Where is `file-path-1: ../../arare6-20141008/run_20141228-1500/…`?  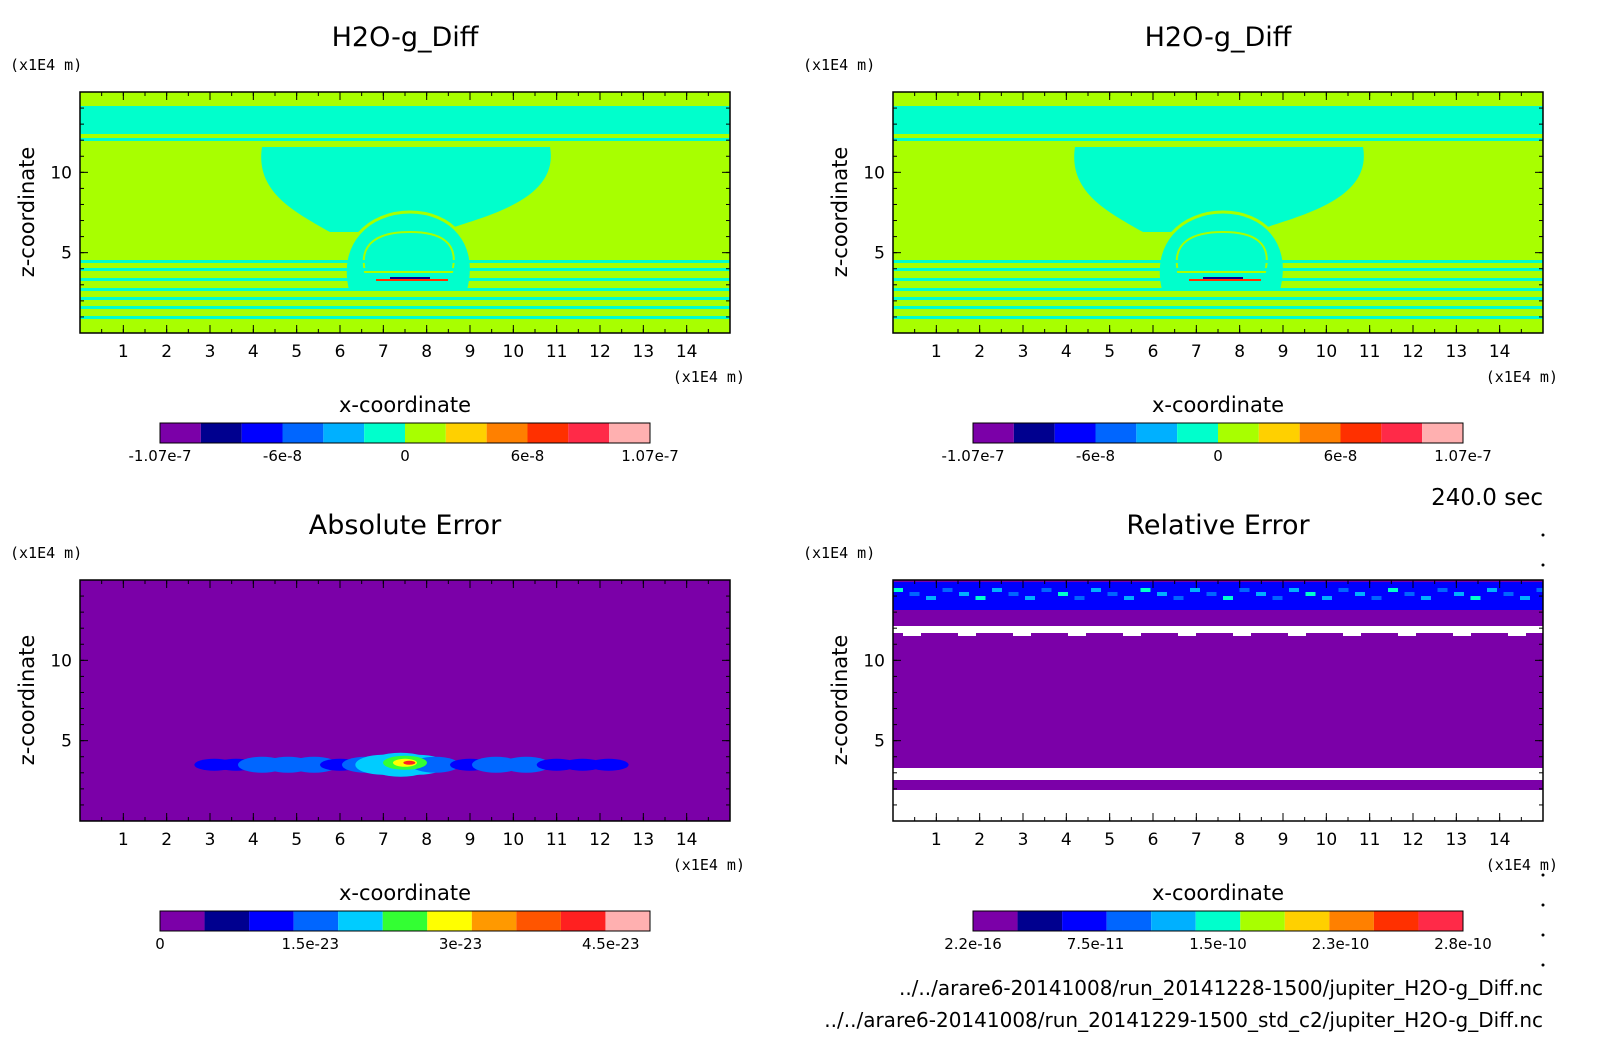 file-path-1: ../../arare6-20141008/run_20141228-1500/… is located at coordinates (1221, 988).